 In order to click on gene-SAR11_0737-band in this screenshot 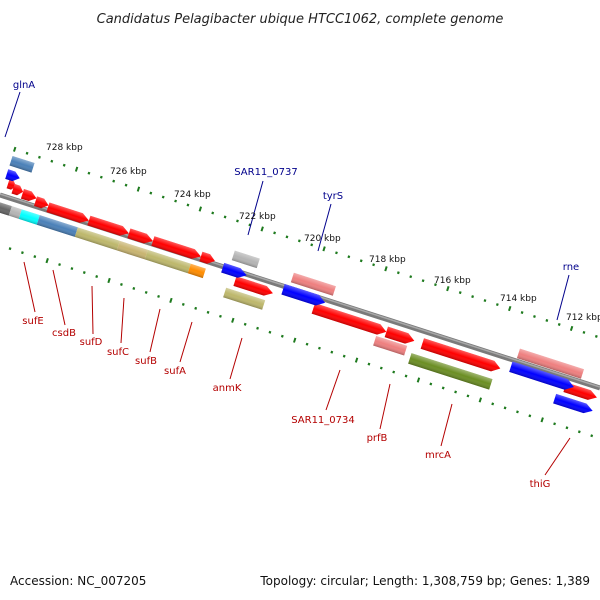, I will do `click(245, 259)`.